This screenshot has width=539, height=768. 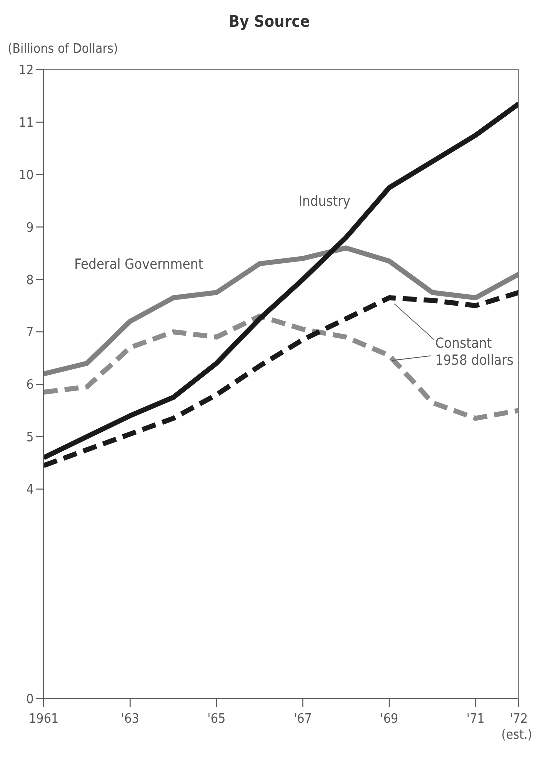 What do you see at coordinates (519, 719) in the screenshot?
I see `x-tick-label: '72` at bounding box center [519, 719].